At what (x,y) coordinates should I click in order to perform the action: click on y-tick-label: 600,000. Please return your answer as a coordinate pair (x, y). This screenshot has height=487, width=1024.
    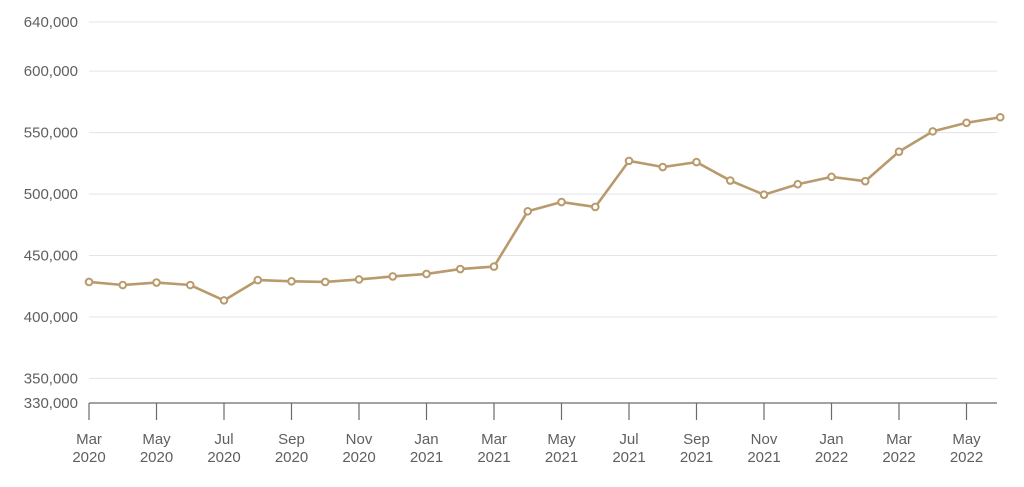
    Looking at the image, I should click on (51, 71).